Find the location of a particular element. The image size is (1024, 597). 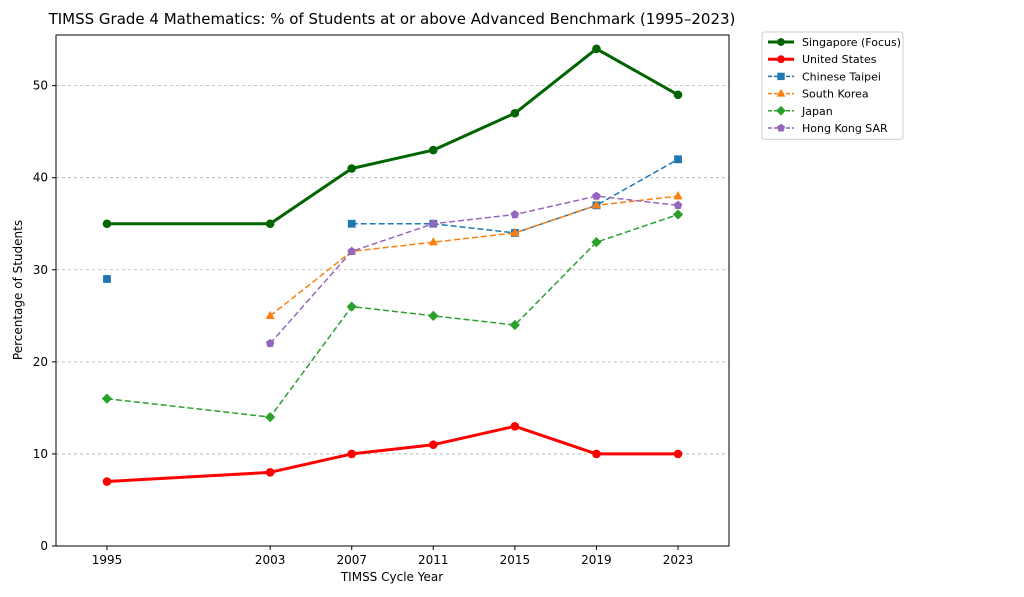

series-hong-kong-sar is located at coordinates (474, 269).